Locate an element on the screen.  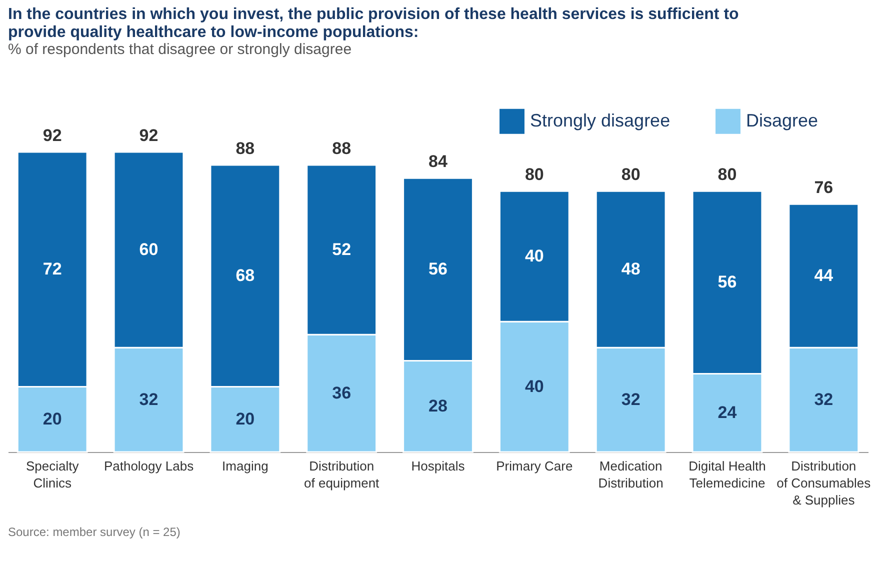
total-label: 76 is located at coordinates (824, 188).